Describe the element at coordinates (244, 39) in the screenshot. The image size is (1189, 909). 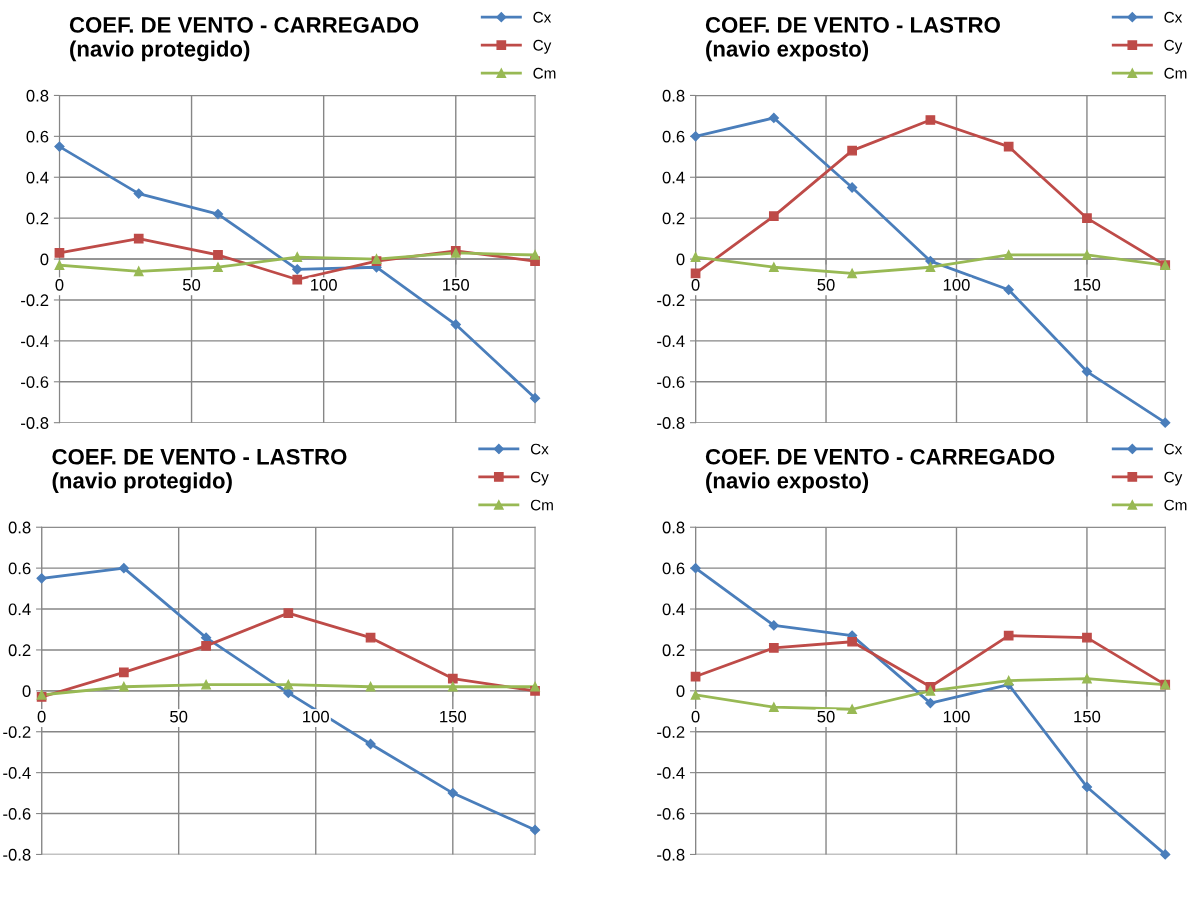
I see `chart-title: COEF. DE VENTO - CARREGADO (navio protegido)` at that location.